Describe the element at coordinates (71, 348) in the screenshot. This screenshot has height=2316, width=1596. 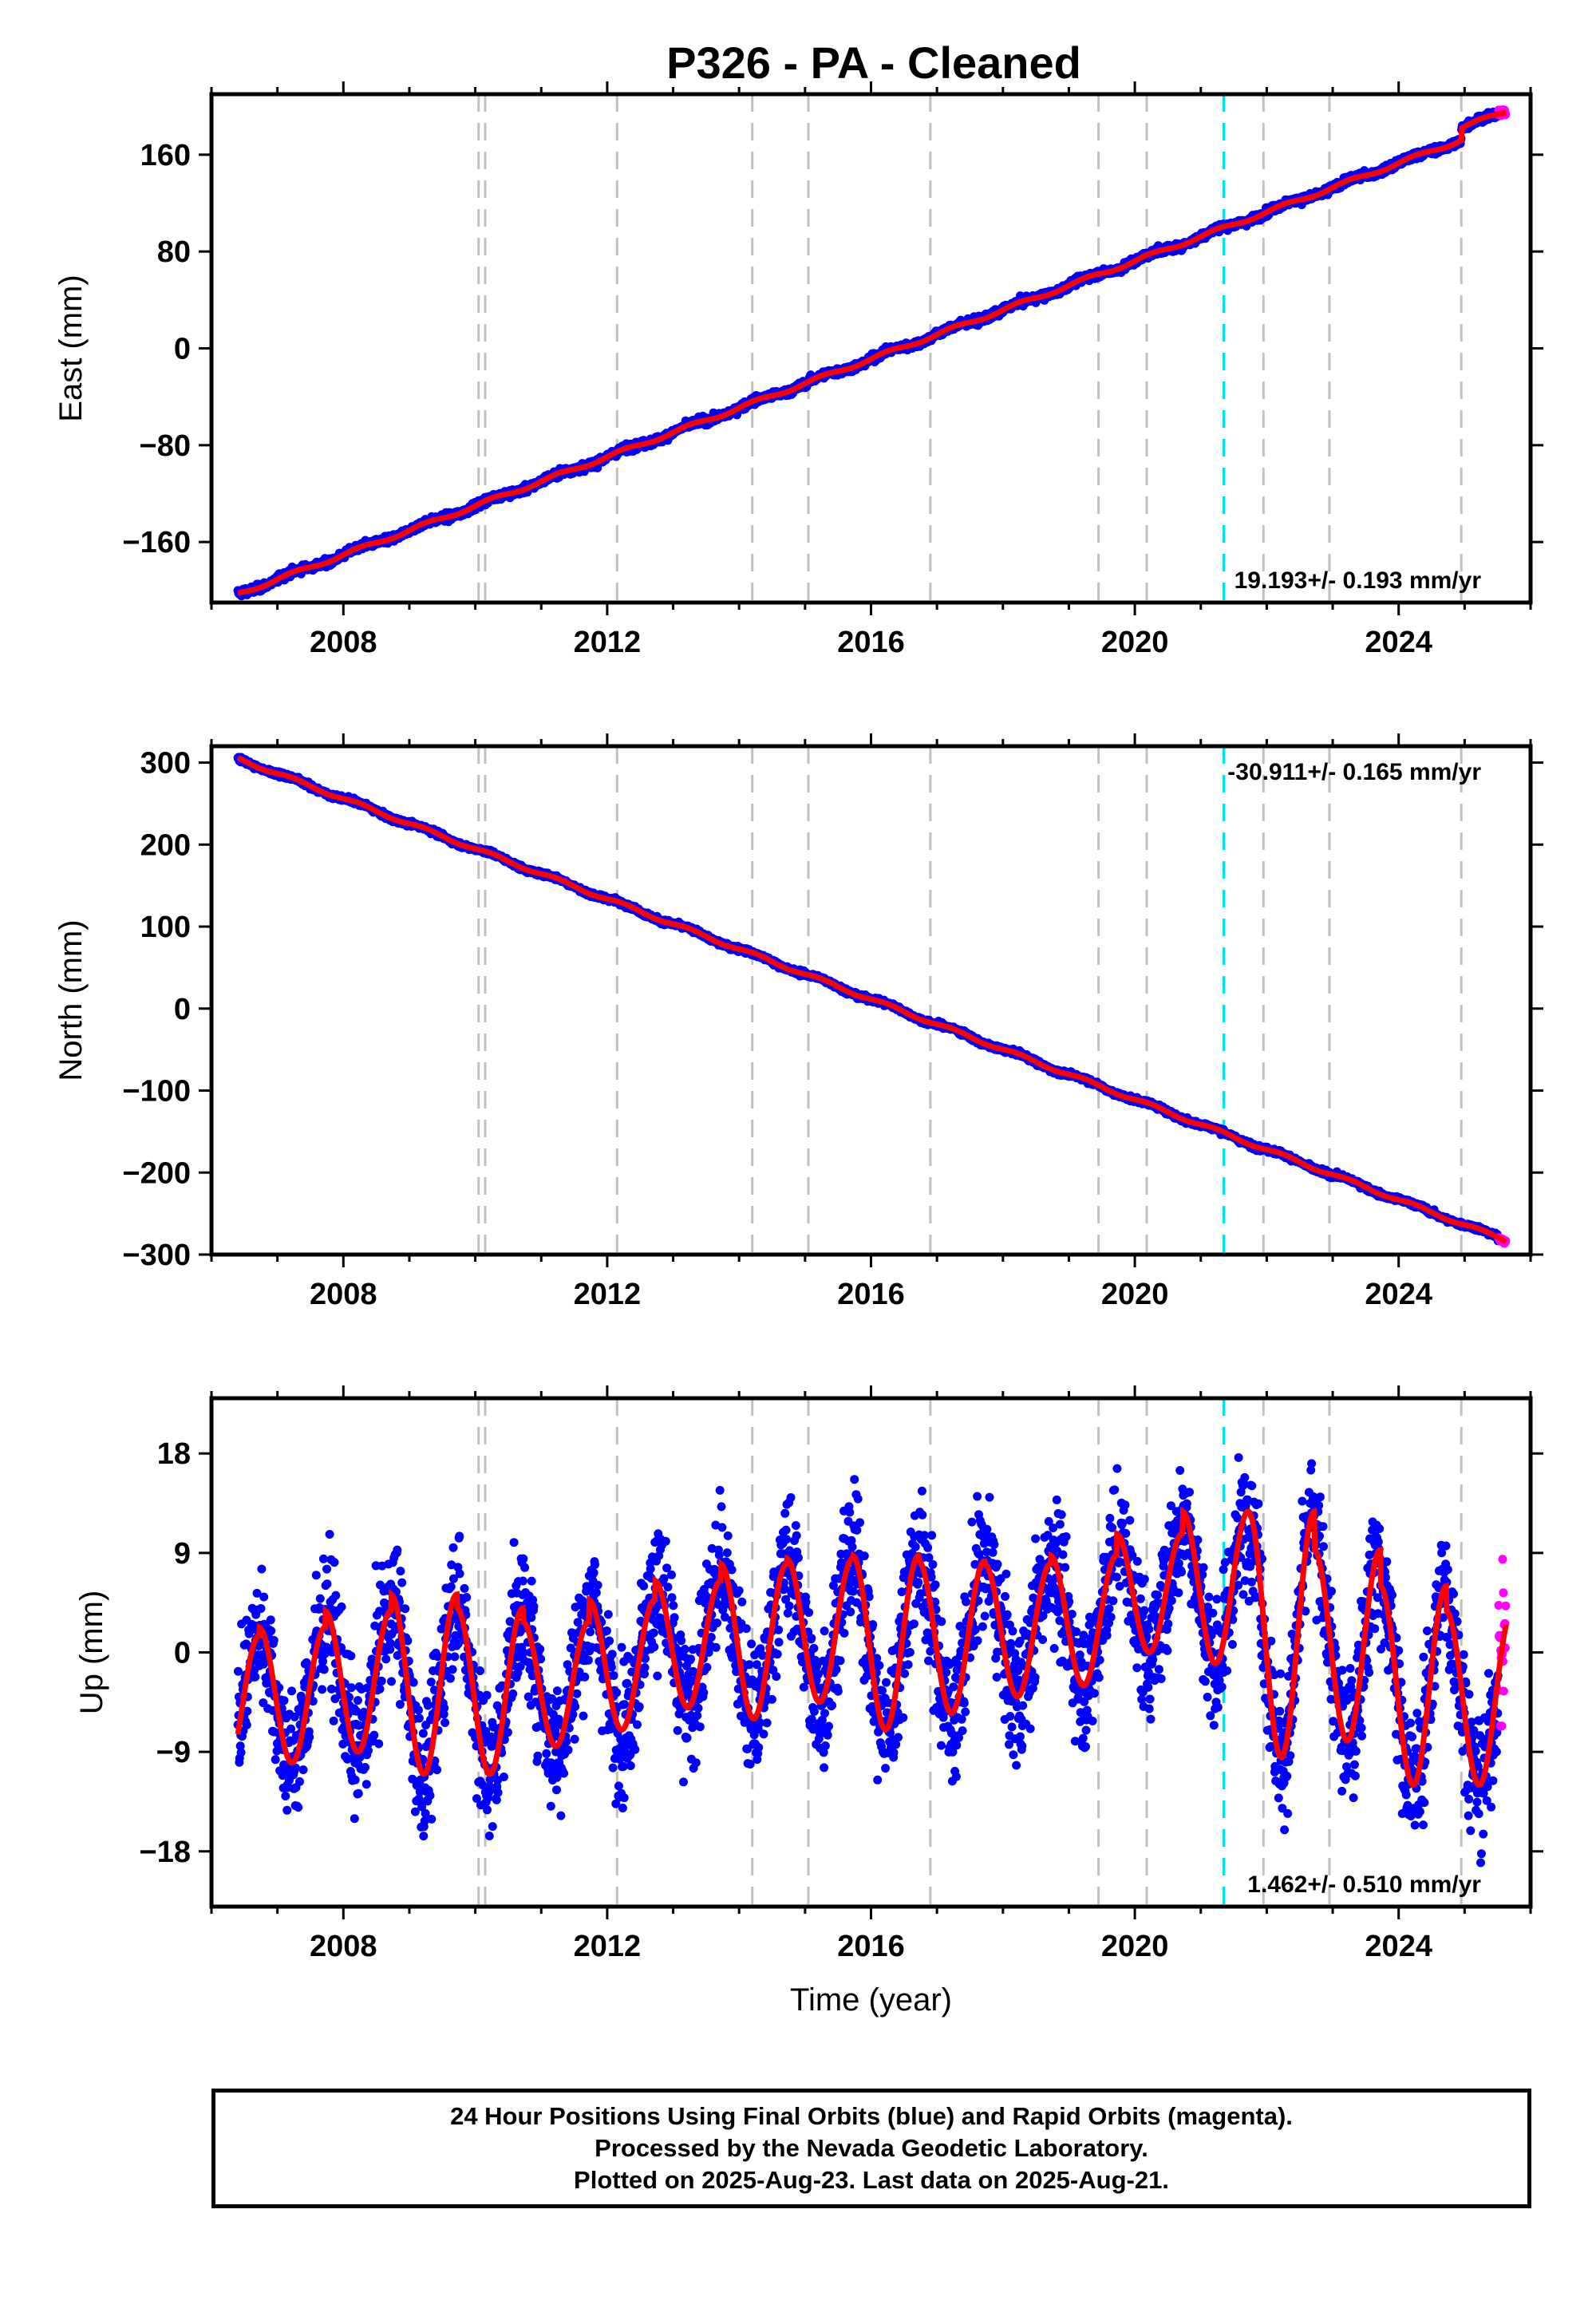
I see `y-axis-label: East (mm)` at that location.